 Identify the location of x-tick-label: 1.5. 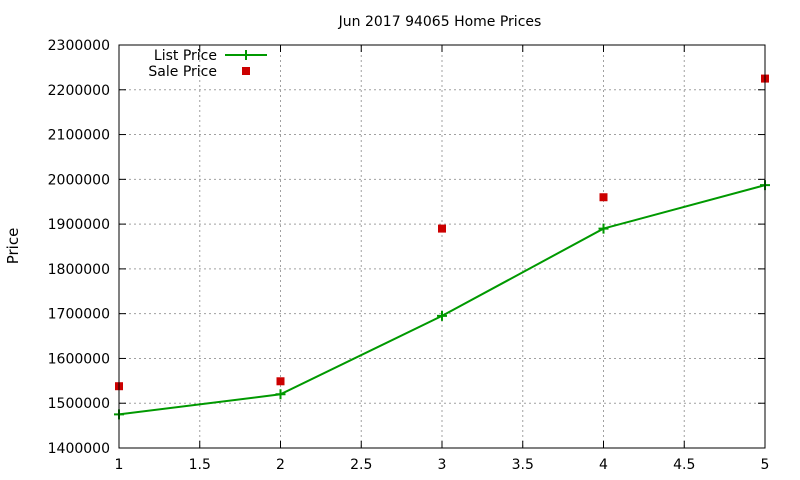
(200, 465).